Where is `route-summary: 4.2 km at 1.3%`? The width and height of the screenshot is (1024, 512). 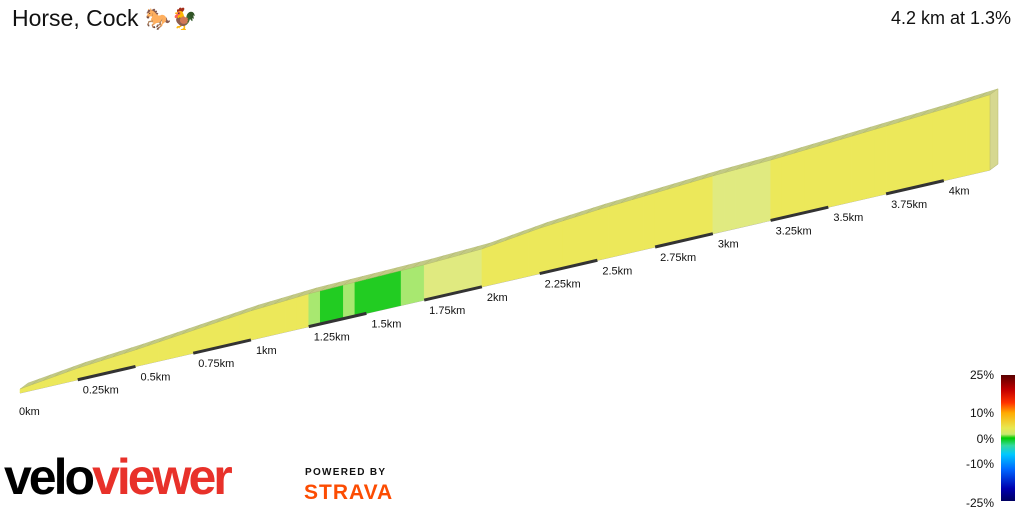
route-summary: 4.2 km at 1.3% is located at coordinates (950, 18).